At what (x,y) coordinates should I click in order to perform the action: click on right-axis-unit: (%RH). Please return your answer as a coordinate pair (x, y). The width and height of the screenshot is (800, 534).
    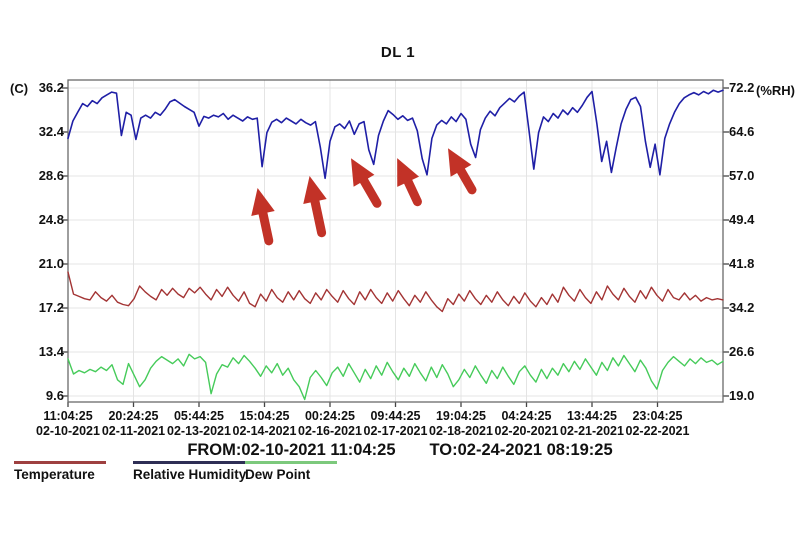
    Looking at the image, I should click on (775, 90).